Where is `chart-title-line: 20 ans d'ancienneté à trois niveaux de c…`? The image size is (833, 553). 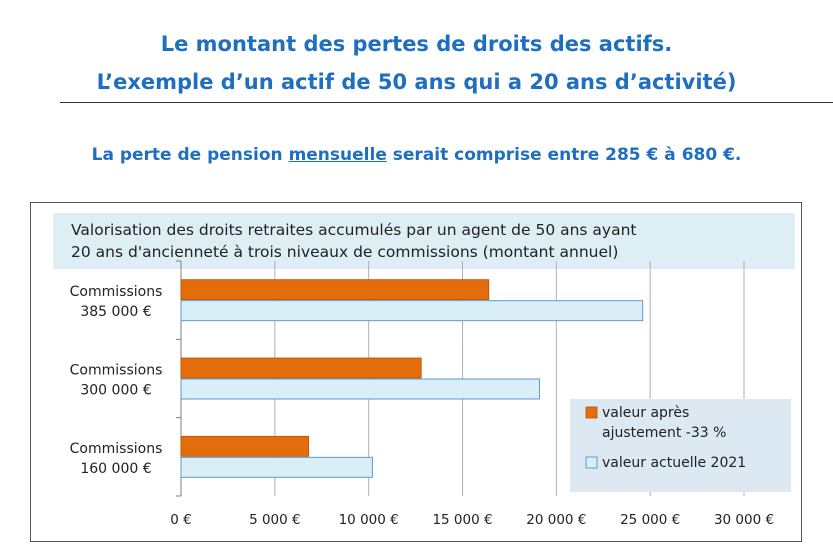 chart-title-line: 20 ans d'ancienneté à trois niveaux de c… is located at coordinates (344, 252).